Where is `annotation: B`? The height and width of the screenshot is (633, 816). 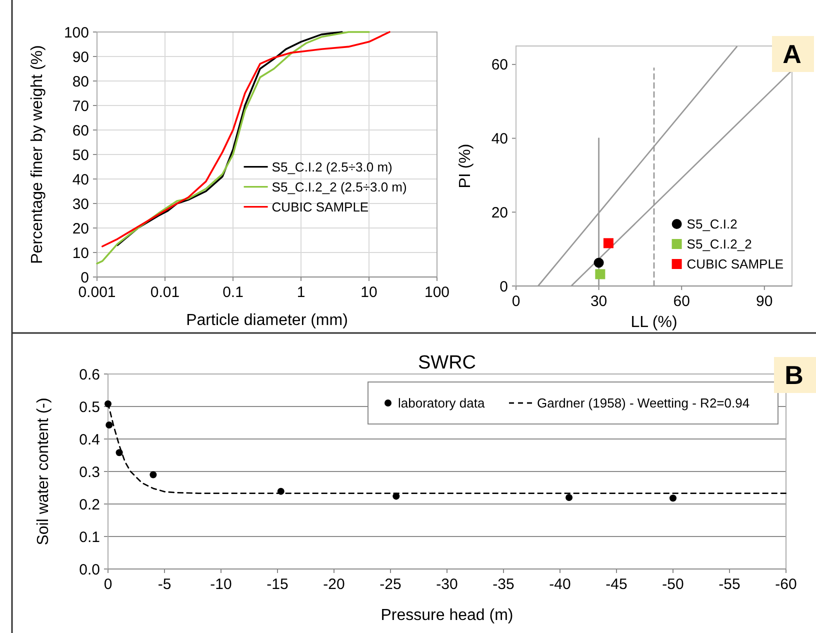 annotation: B is located at coordinates (794, 375).